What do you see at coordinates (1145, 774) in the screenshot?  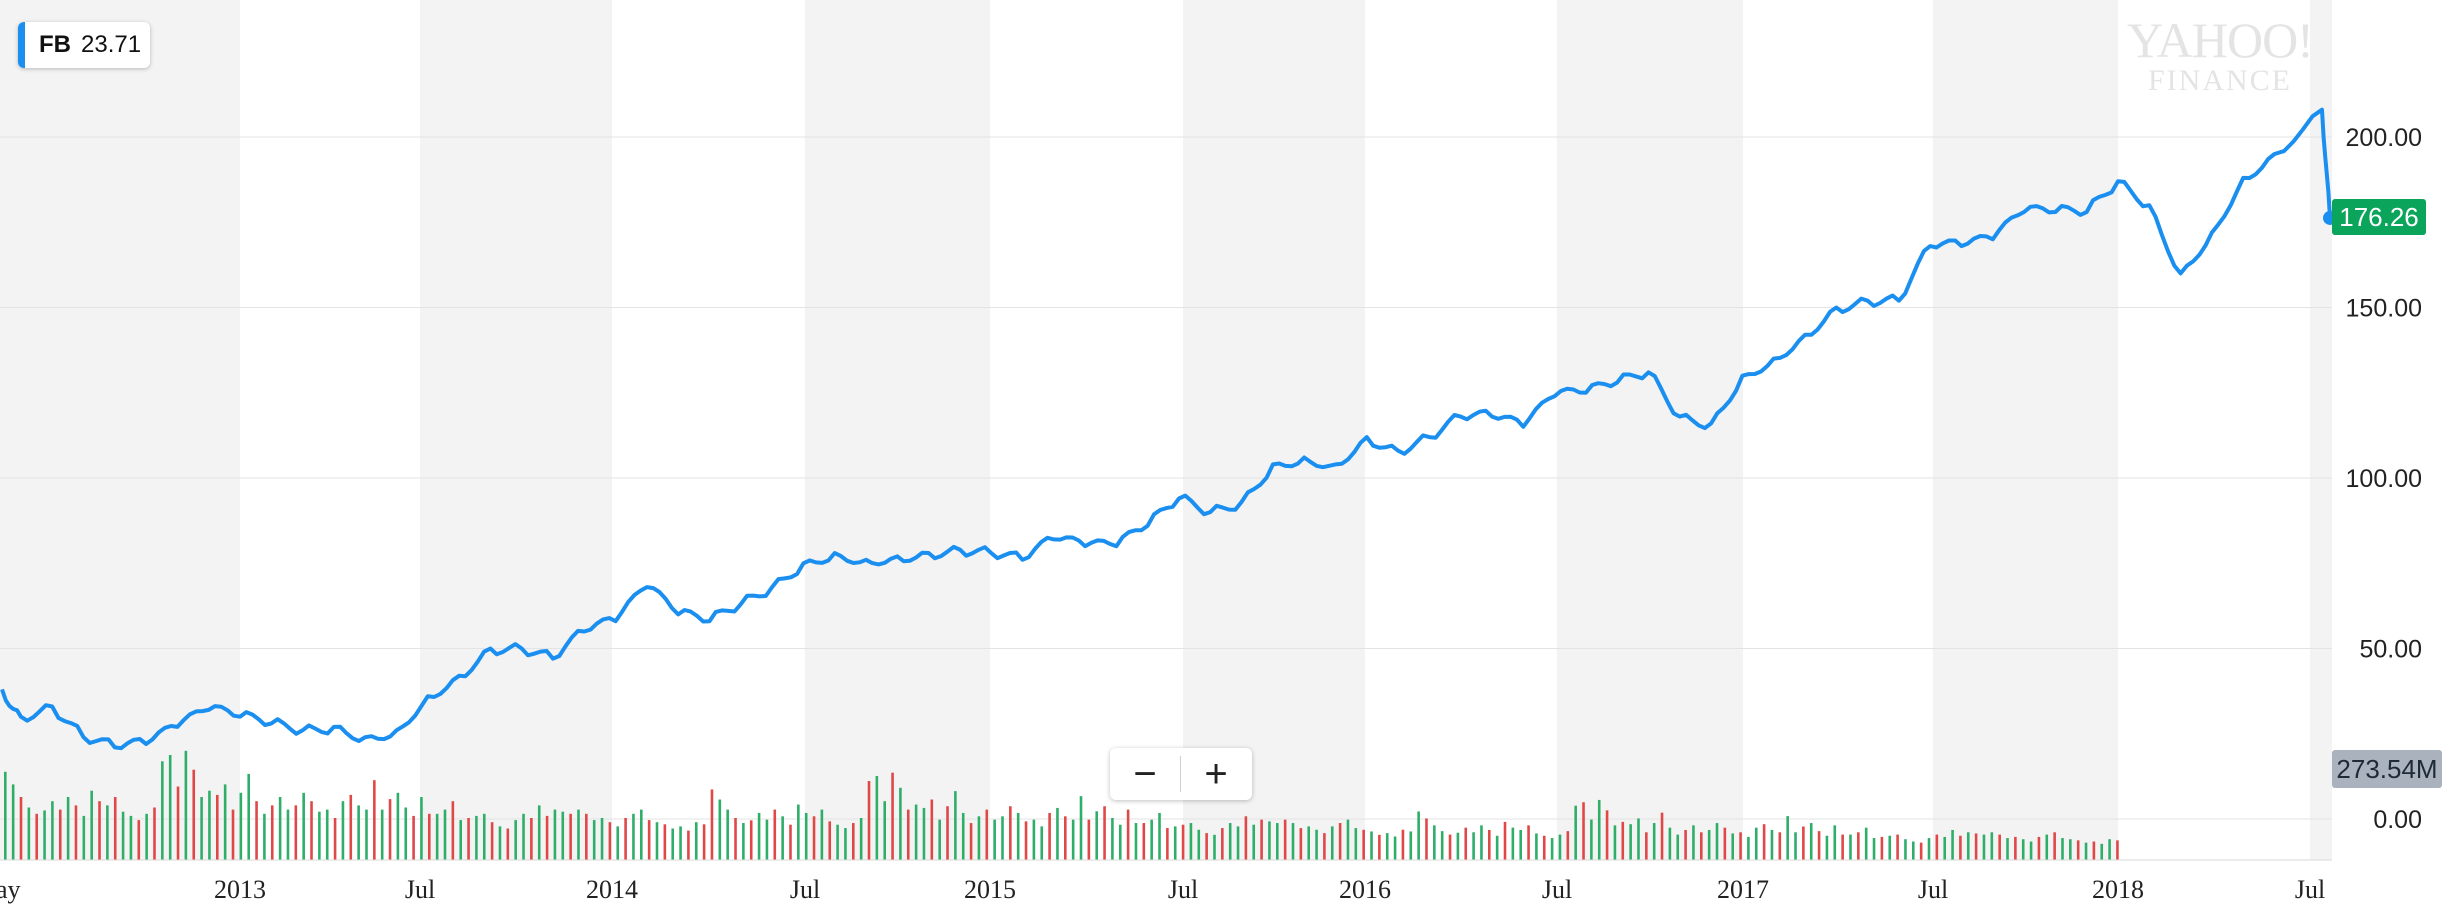 I see `zoom-out-button: −` at bounding box center [1145, 774].